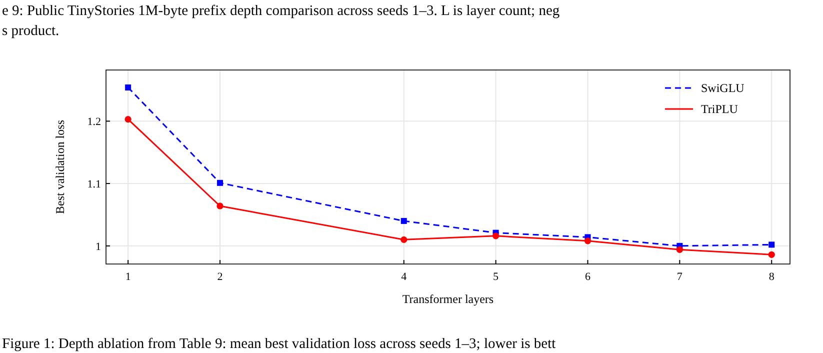 The width and height of the screenshot is (823, 353). Describe the element at coordinates (723, 88) in the screenshot. I see `legend-label: SwiGLU` at that location.